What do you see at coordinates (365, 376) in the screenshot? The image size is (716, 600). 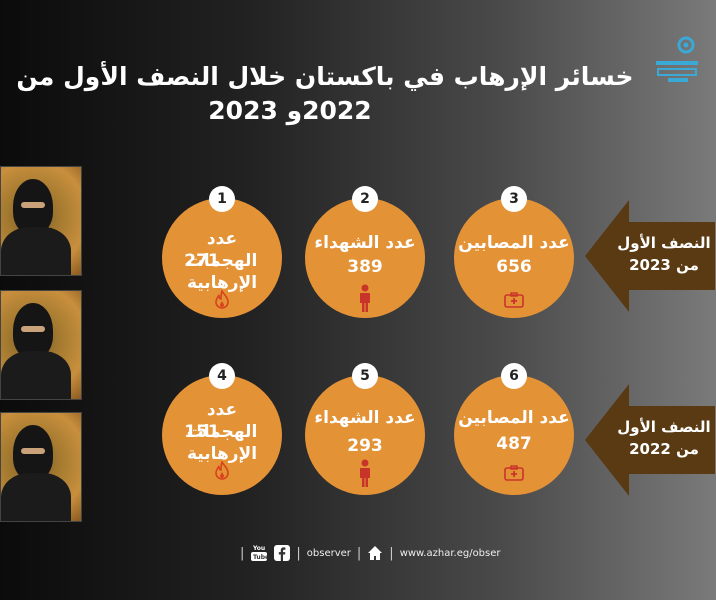 I see `badge-number: 5` at bounding box center [365, 376].